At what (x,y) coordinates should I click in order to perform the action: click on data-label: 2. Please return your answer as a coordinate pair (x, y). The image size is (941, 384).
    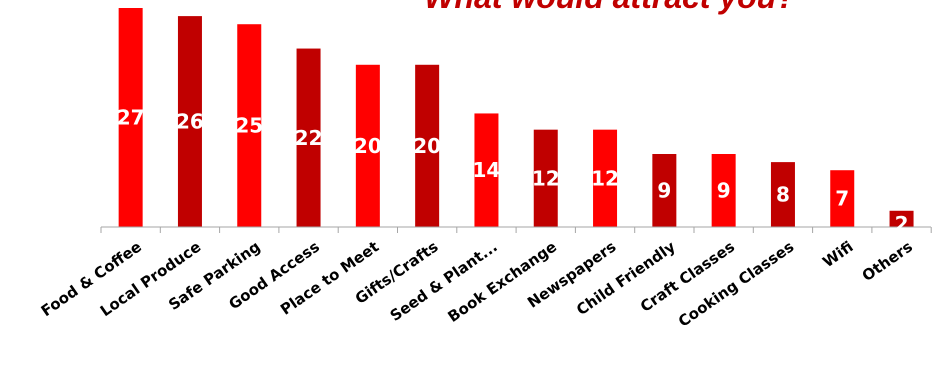
    Looking at the image, I should click on (902, 224).